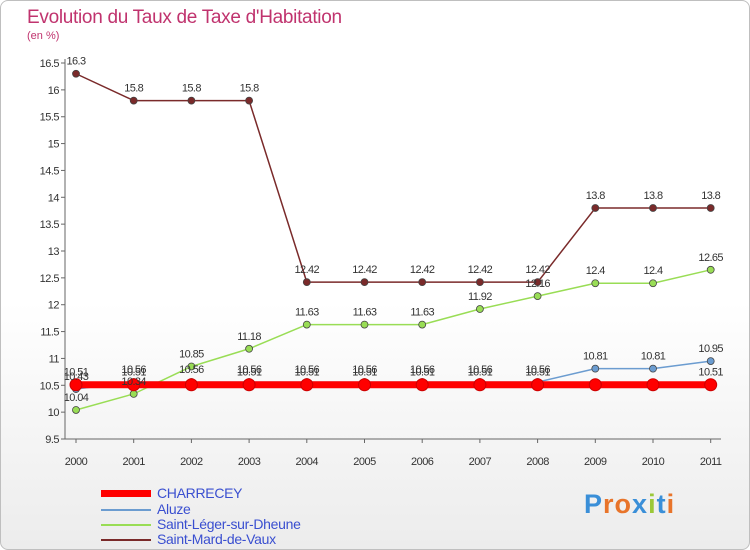  I want to click on x-tick-label: 2011, so click(711, 462).